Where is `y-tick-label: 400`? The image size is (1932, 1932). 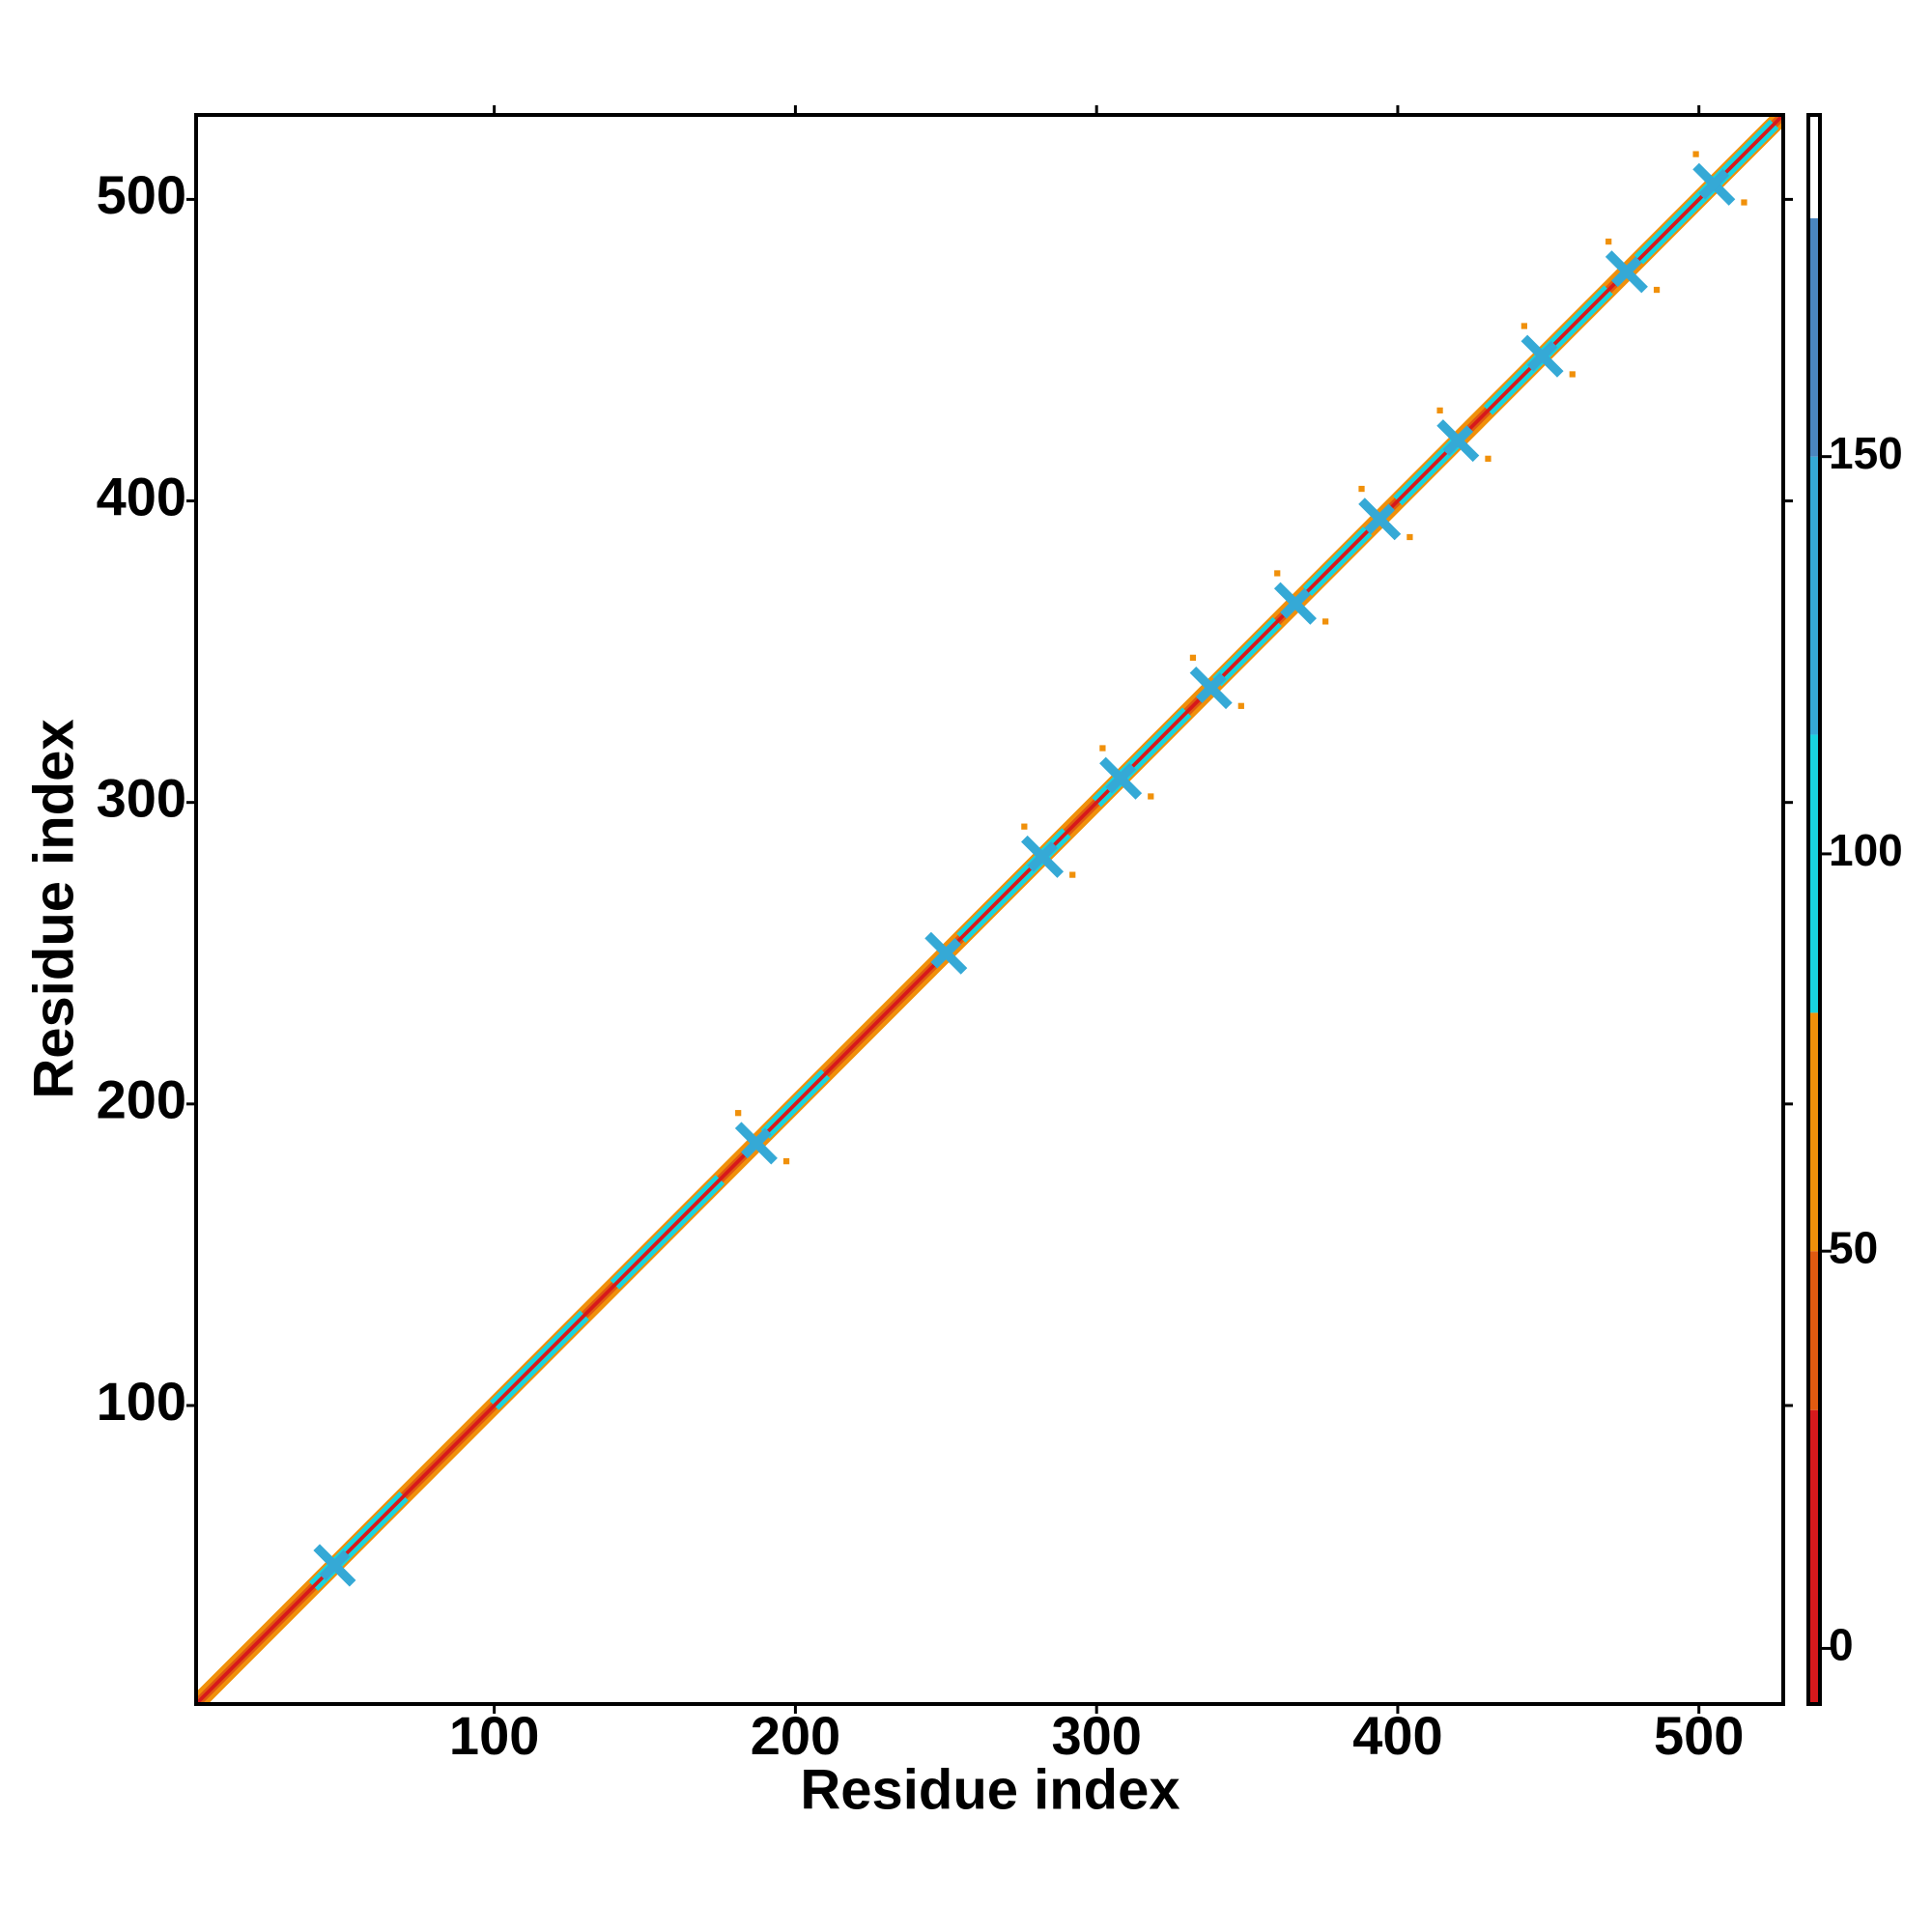
y-tick-label: 400 is located at coordinates (141, 496).